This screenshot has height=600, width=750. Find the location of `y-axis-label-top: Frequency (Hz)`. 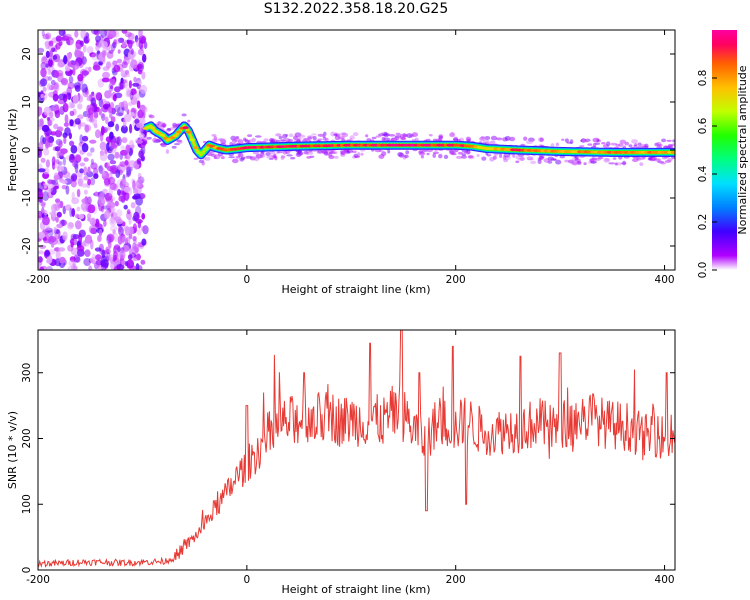

y-axis-label-top: Frequency (Hz) is located at coordinates (12, 150).